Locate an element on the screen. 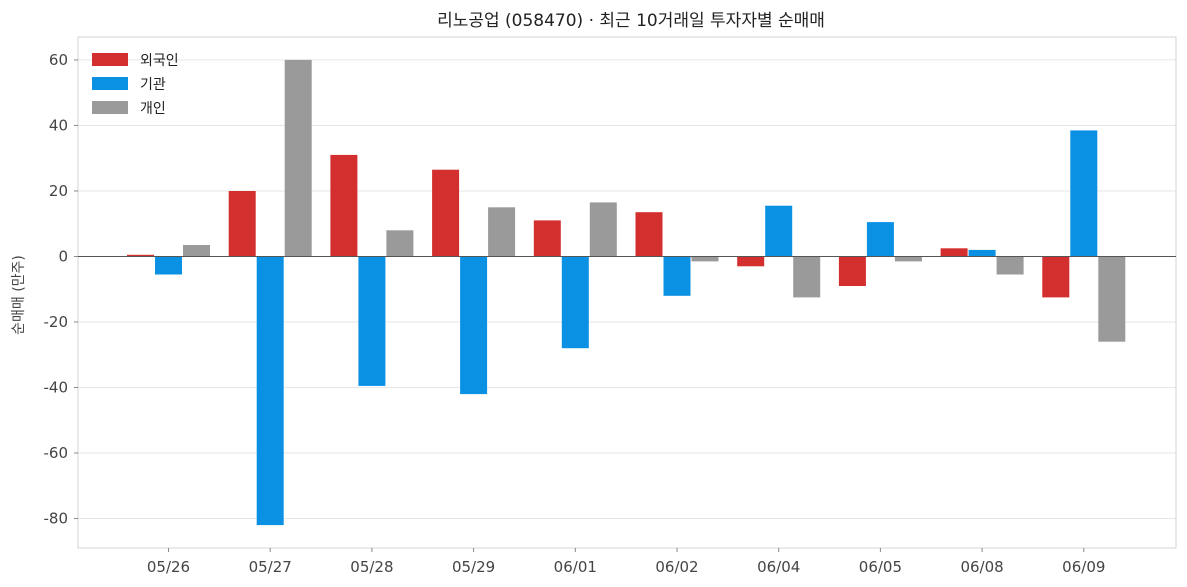 This screenshot has width=1187, height=587. y-tick-label-5: 20 is located at coordinates (58, 191).